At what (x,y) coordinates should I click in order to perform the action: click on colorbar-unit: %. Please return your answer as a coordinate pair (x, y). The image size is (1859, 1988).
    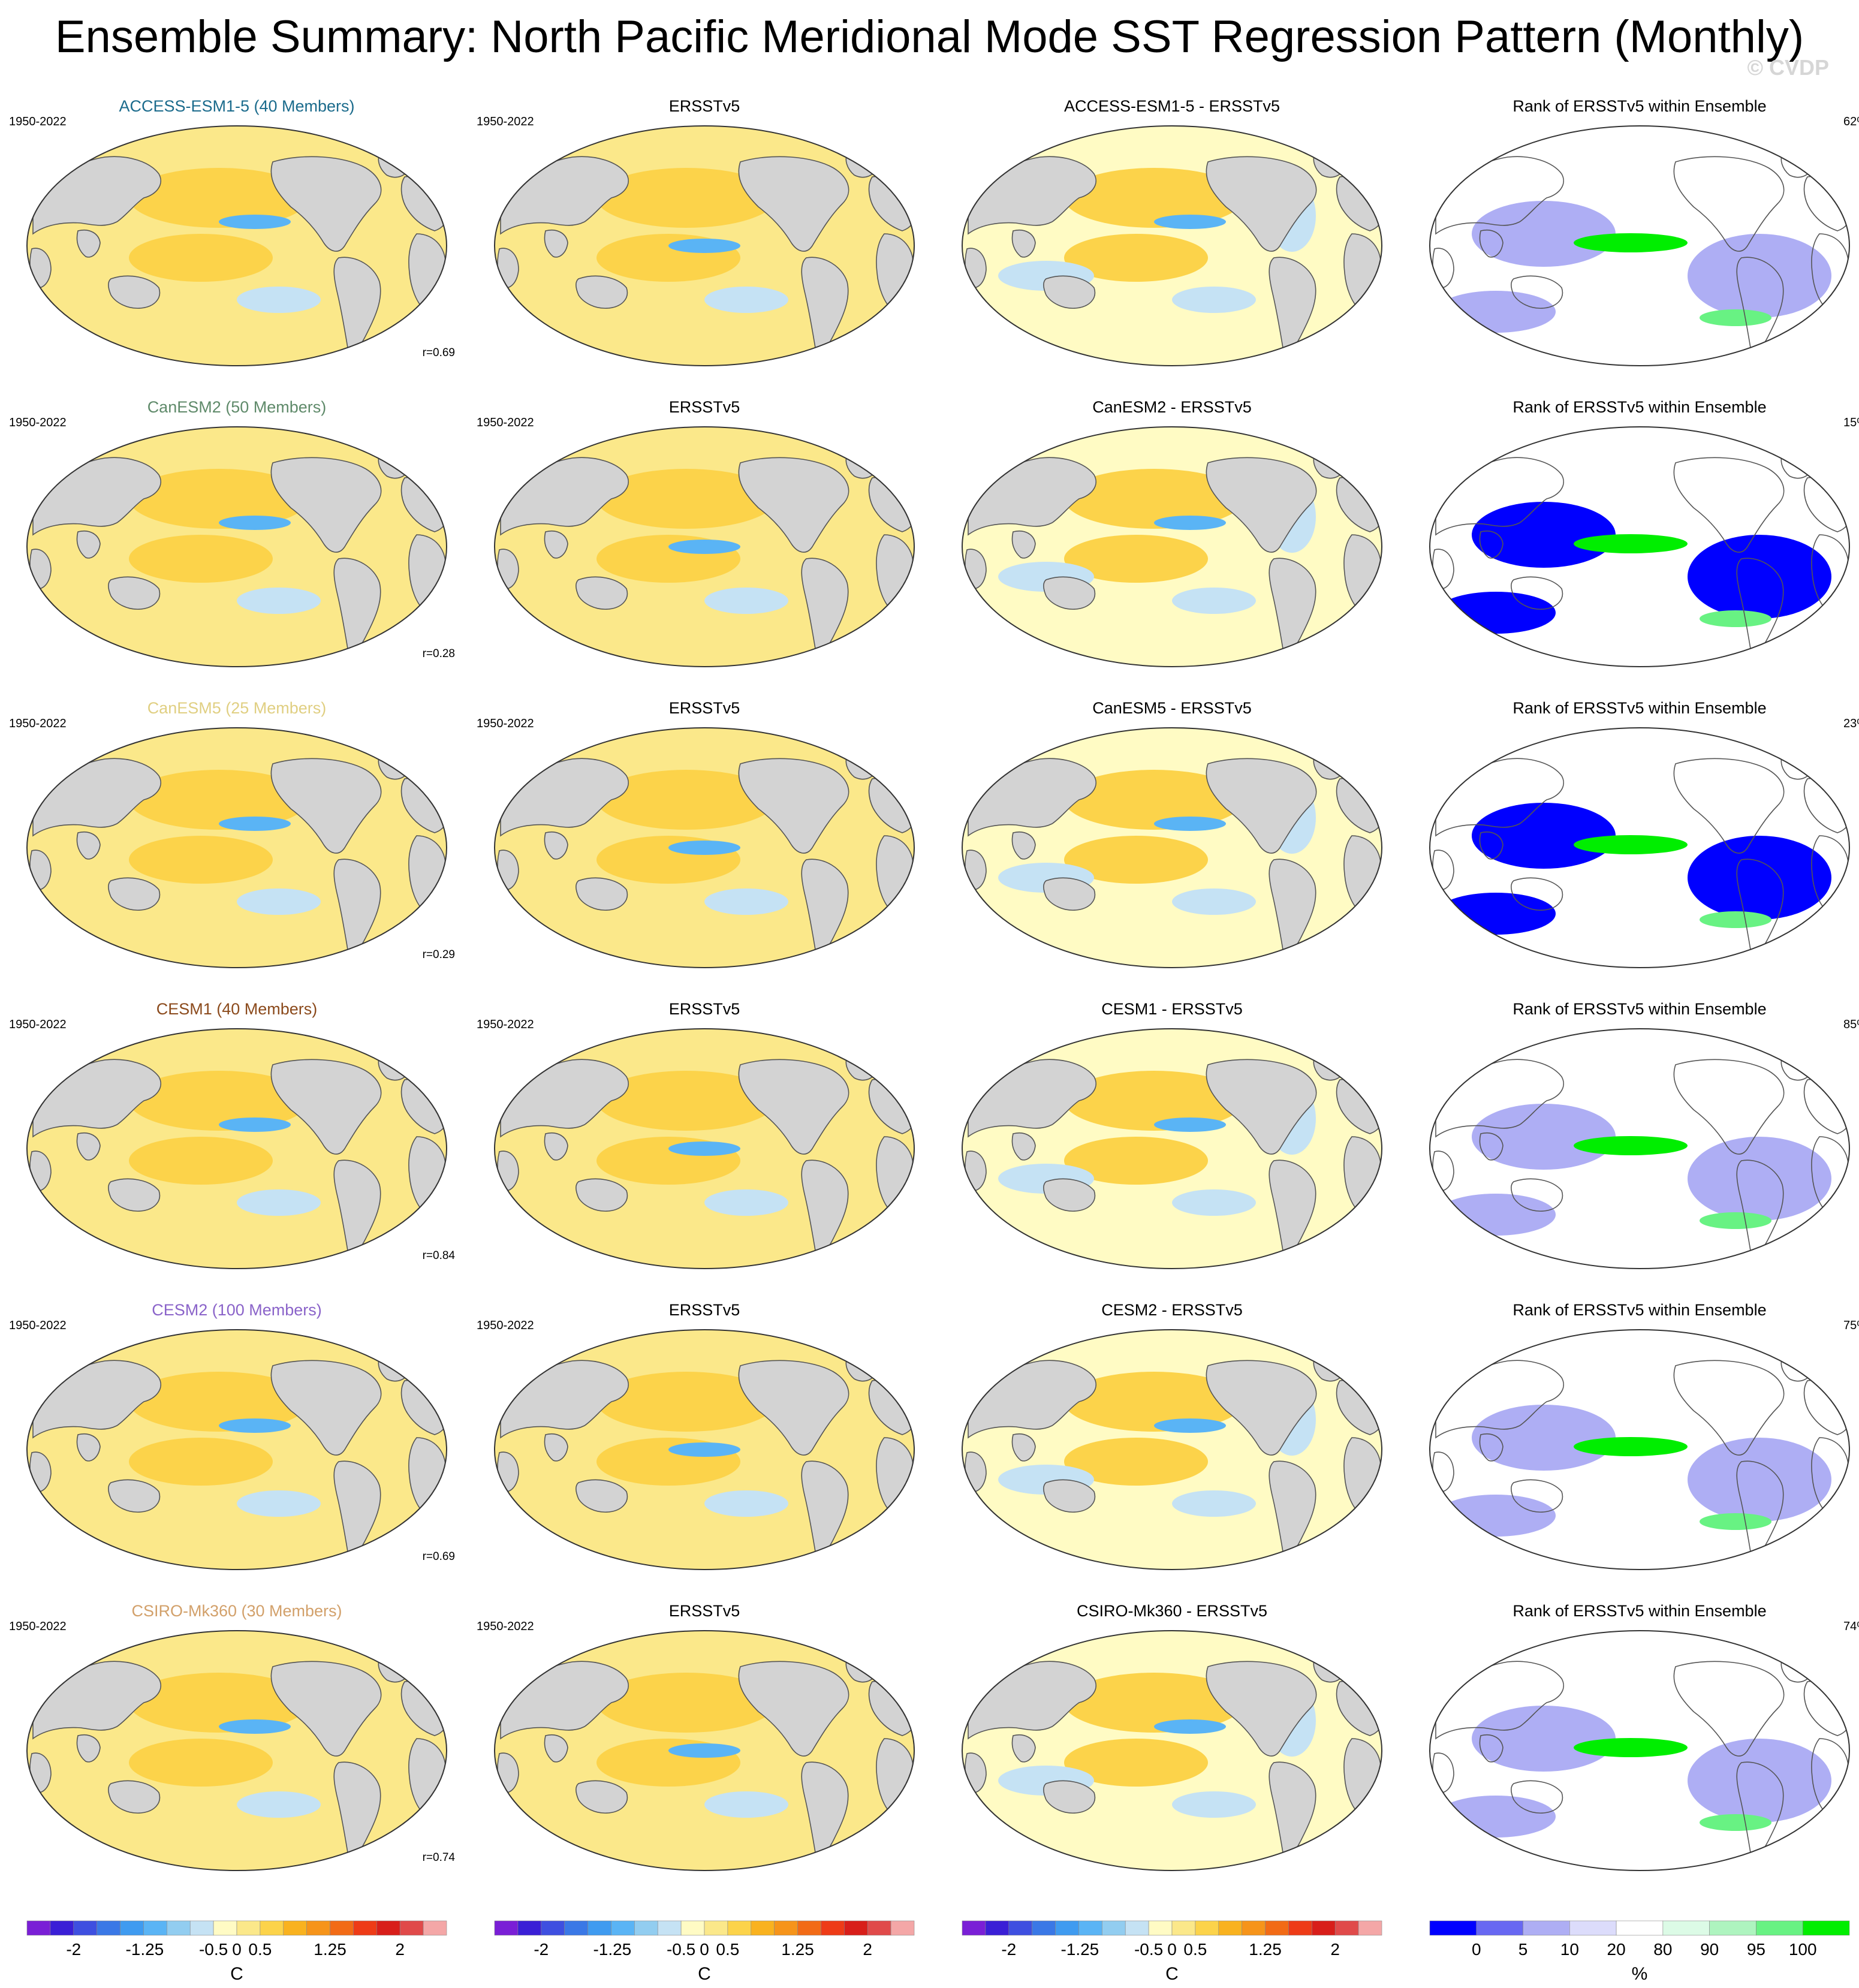
    Looking at the image, I should click on (1639, 1974).